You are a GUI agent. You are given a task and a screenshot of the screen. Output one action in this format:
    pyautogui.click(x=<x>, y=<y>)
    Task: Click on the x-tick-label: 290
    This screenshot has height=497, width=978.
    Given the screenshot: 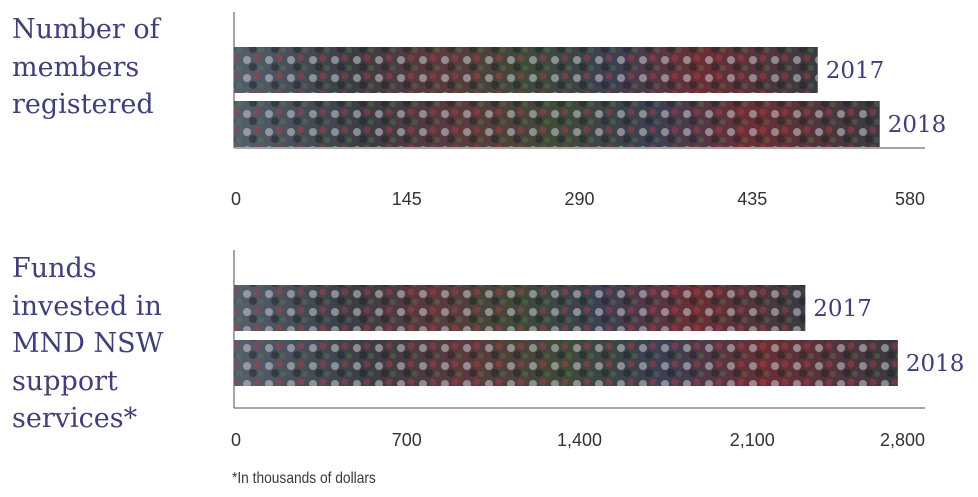 What is the action you would take?
    pyautogui.click(x=579, y=199)
    